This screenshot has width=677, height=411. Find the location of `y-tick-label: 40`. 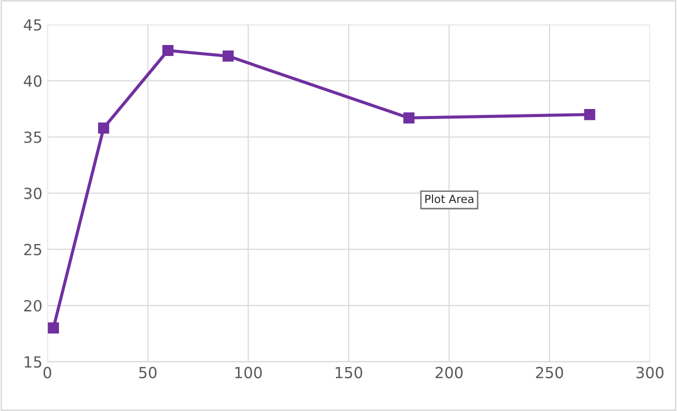

y-tick-label: 40 is located at coordinates (33, 81).